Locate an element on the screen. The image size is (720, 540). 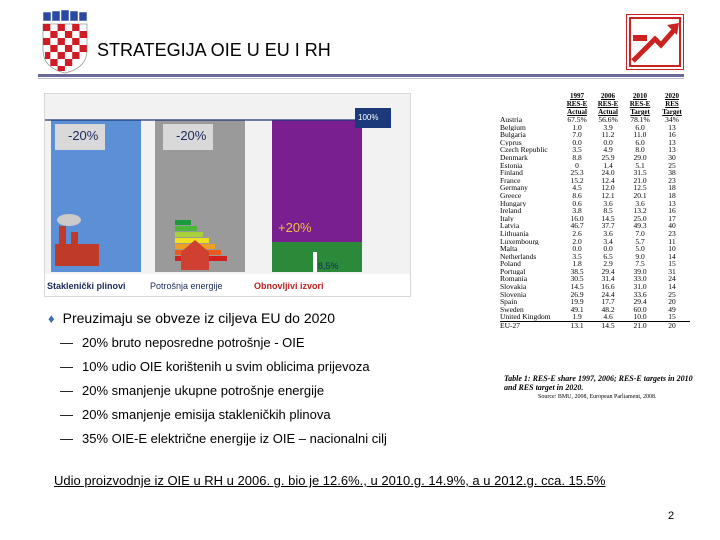
value-cell: 1.0 is located at coordinates (577, 127).